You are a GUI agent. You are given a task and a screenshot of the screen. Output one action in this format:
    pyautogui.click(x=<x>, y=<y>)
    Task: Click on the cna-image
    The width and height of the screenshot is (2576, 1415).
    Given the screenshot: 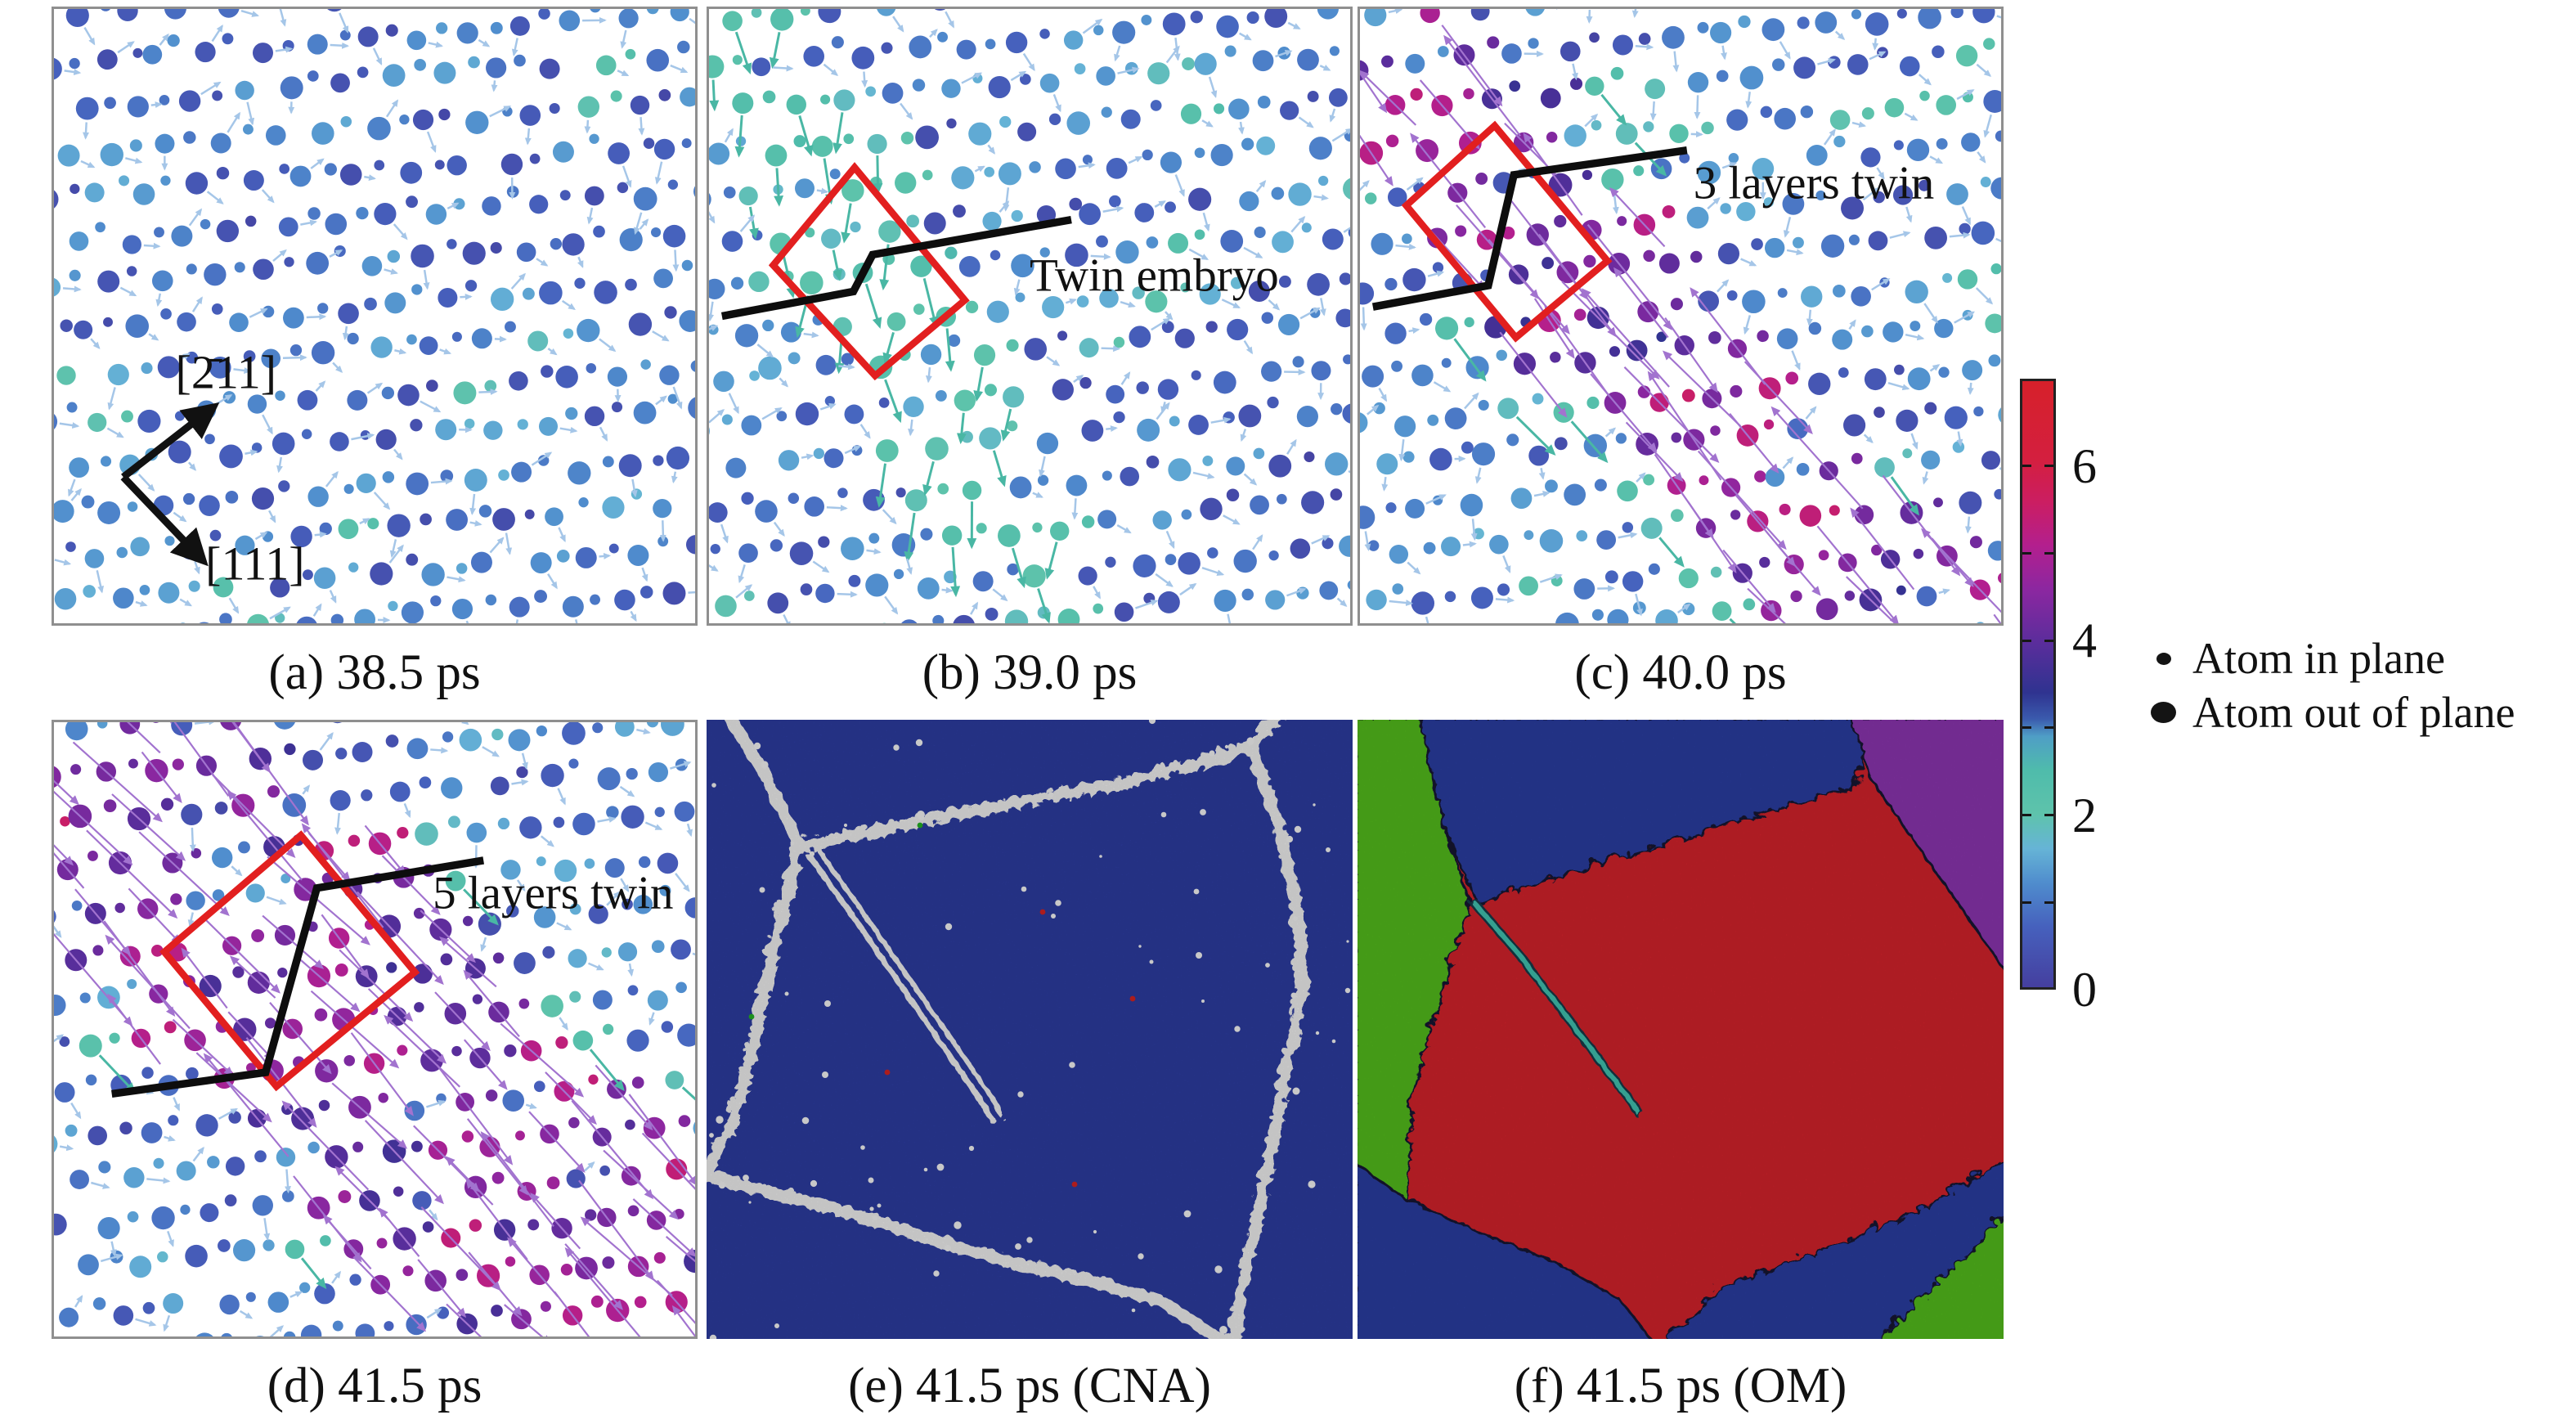 What is the action you would take?
    pyautogui.click(x=1030, y=1029)
    